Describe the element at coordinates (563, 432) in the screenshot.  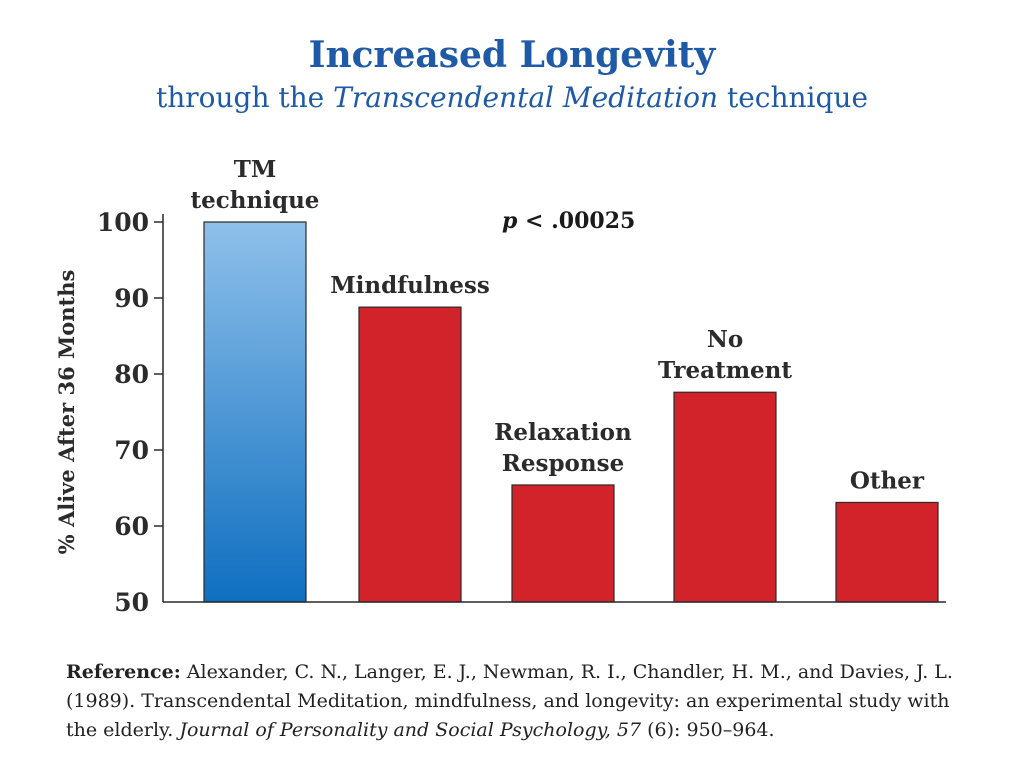
I see `bar-label: Relaxation` at that location.